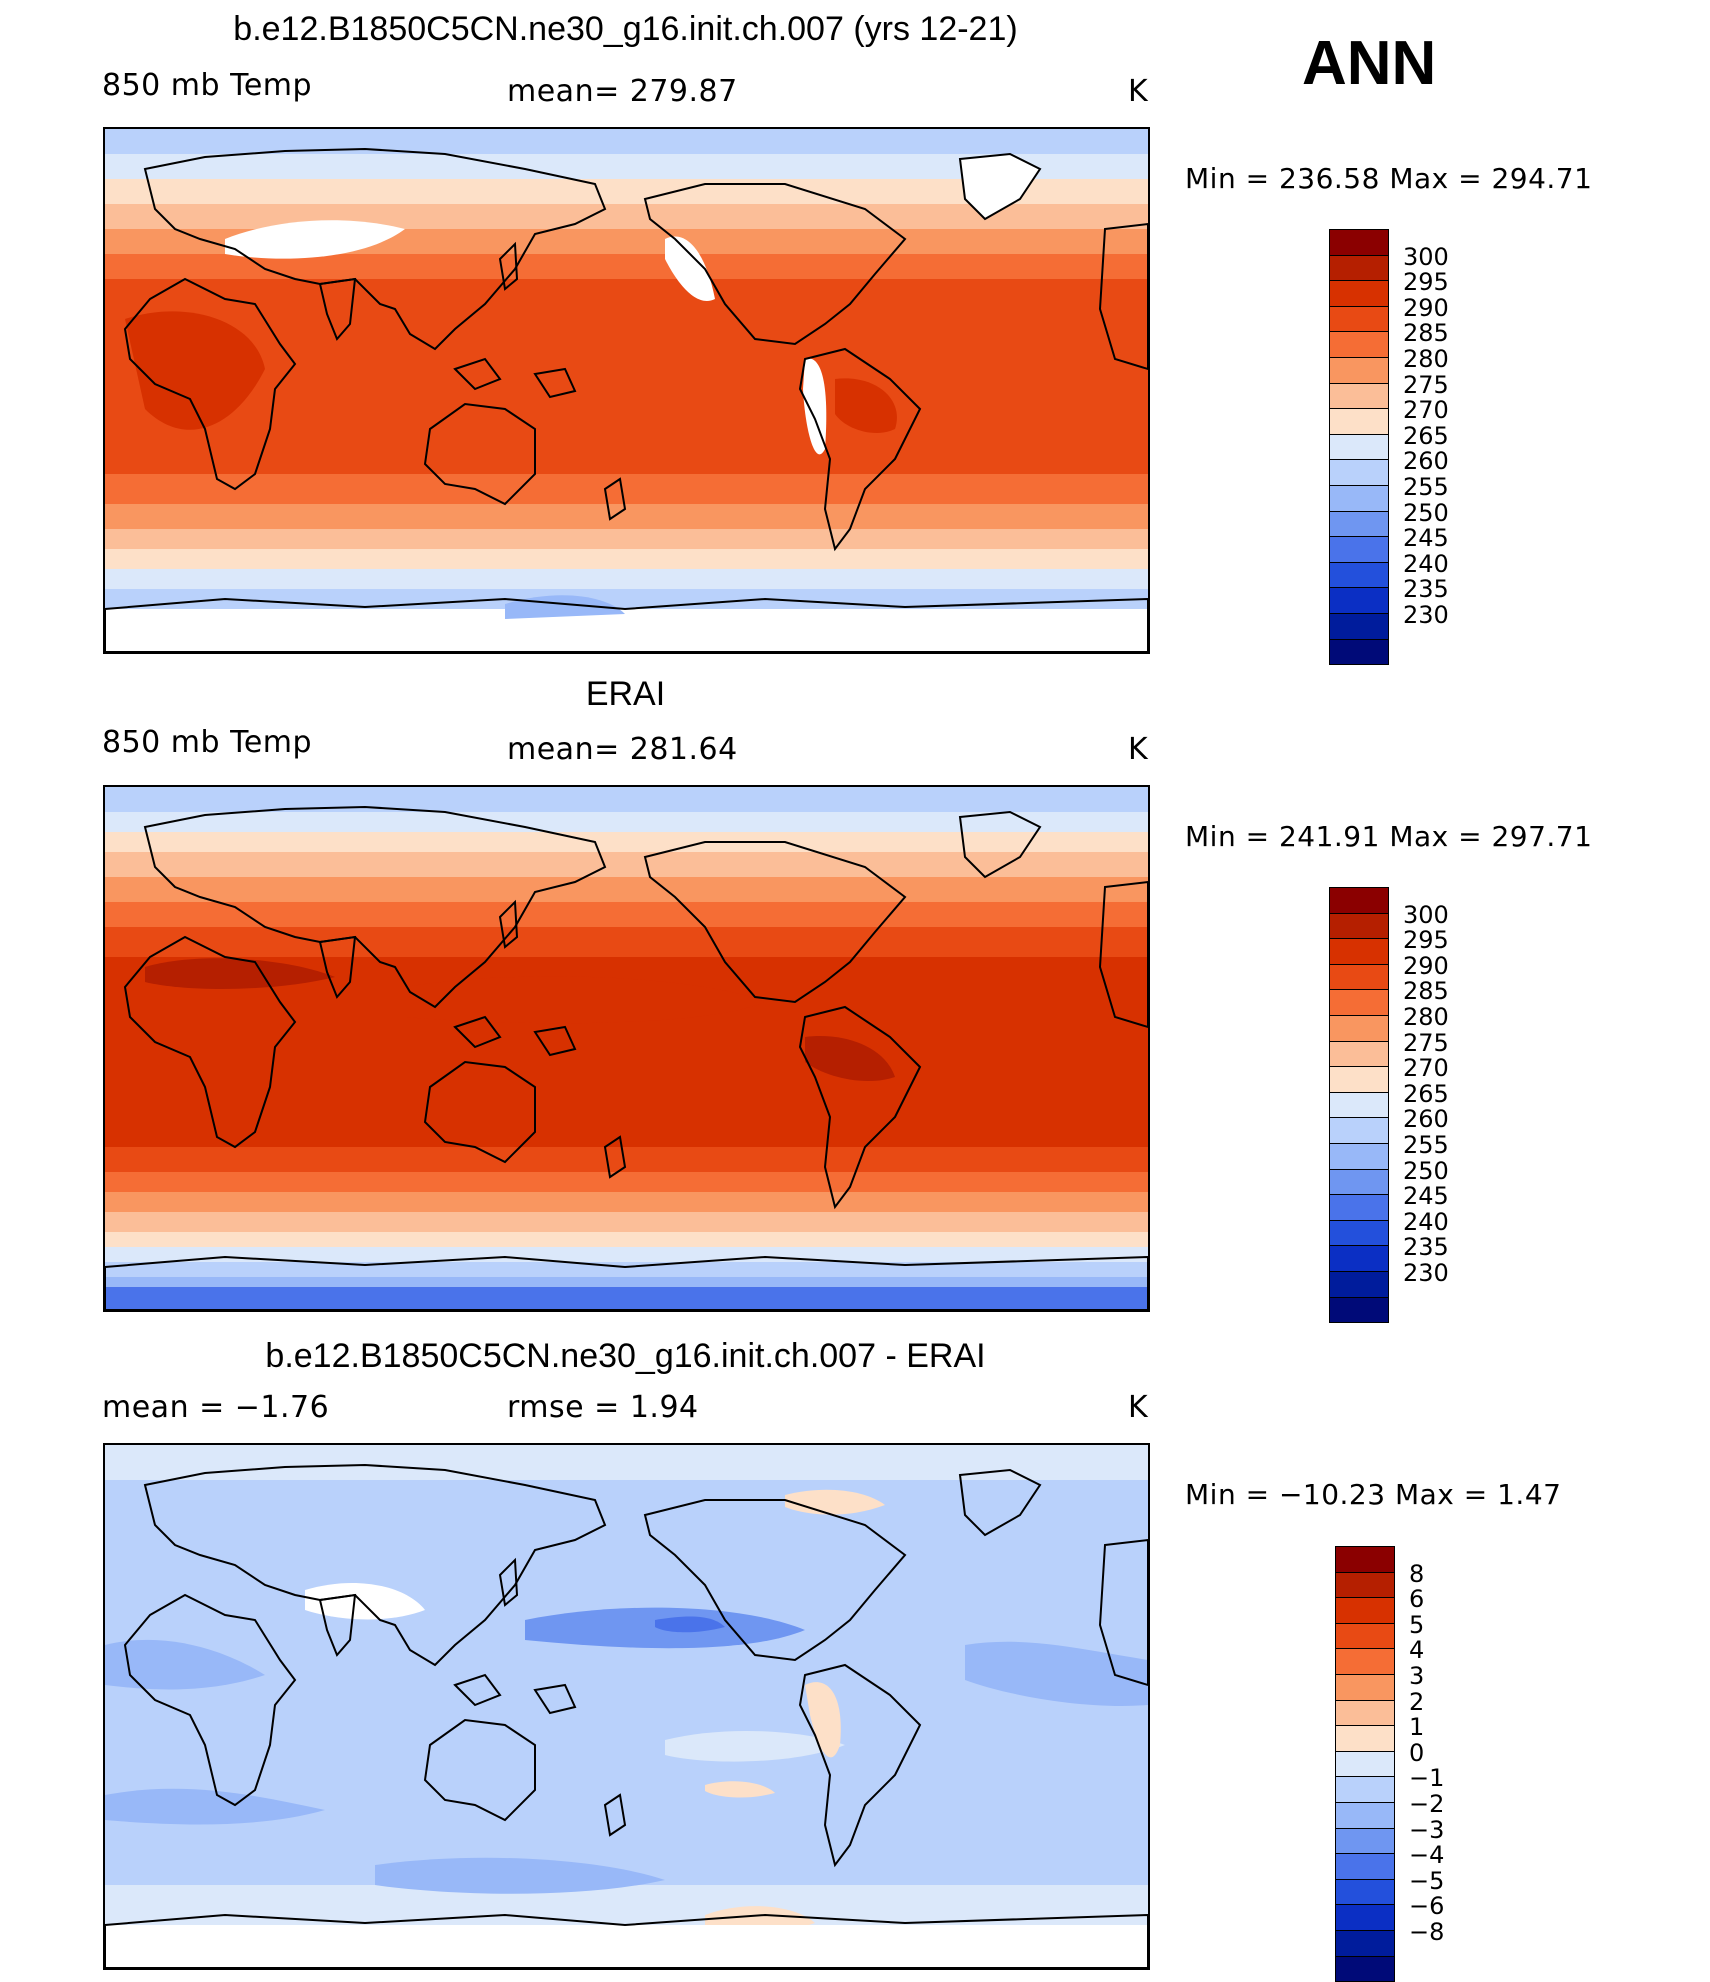 The image size is (1710, 1982). I want to click on panel-2-units: K, so click(1138, 749).